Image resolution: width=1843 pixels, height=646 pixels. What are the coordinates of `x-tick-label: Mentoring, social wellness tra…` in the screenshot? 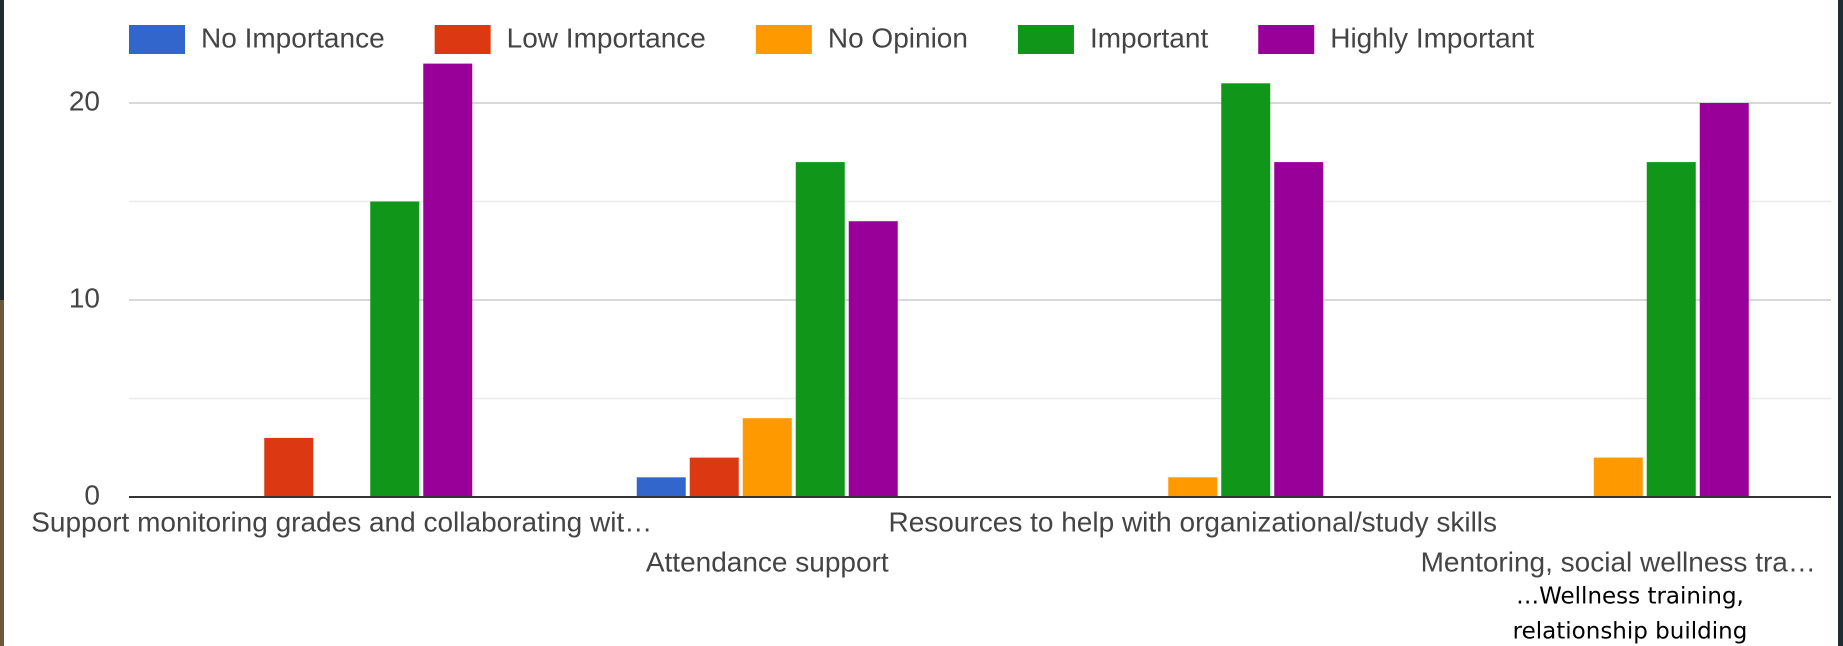 It's located at (1618, 561).